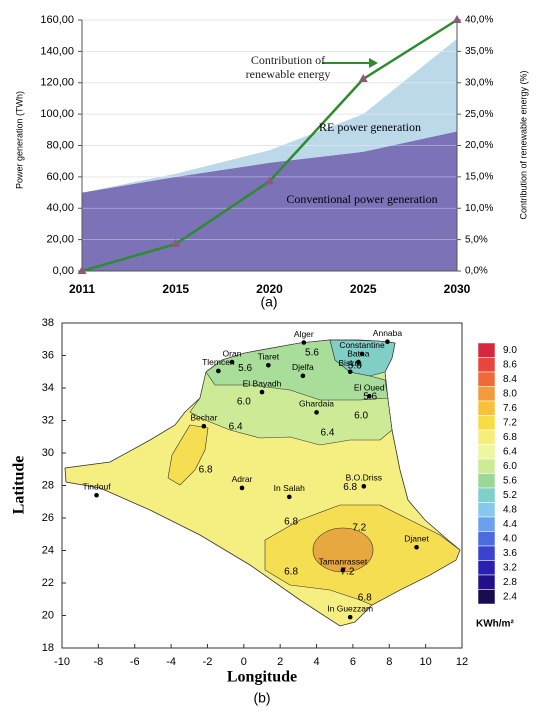 The width and height of the screenshot is (538, 711). I want to click on y-tick-label: 28, so click(48, 485).